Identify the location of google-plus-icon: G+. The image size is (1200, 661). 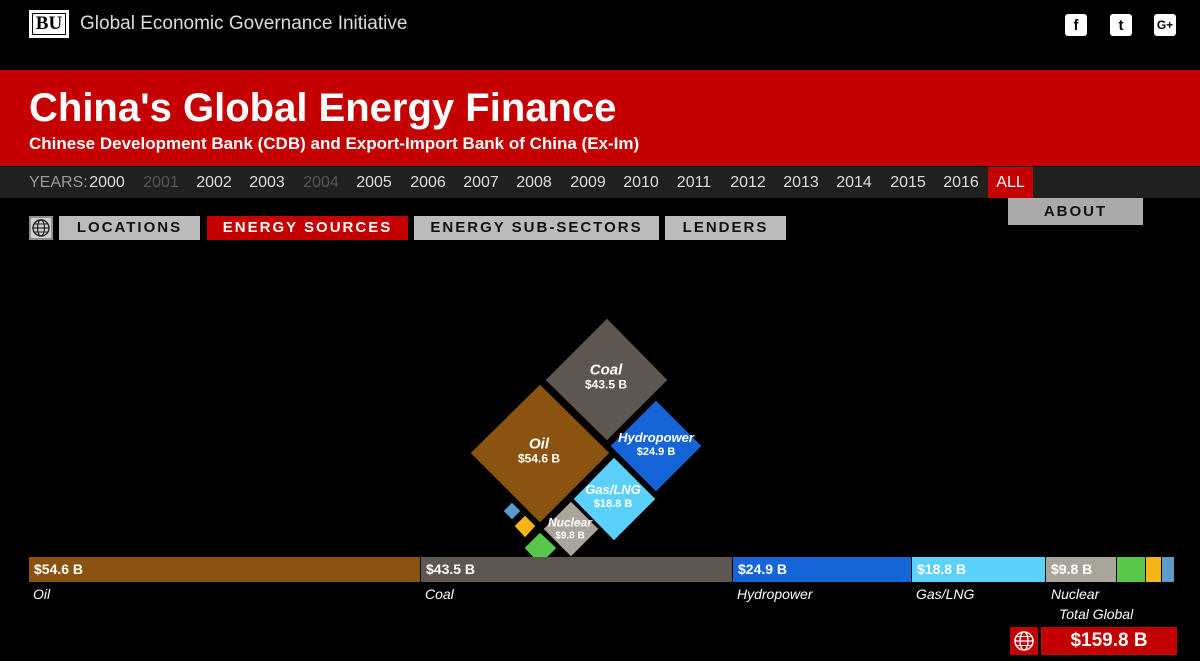
(1165, 25).